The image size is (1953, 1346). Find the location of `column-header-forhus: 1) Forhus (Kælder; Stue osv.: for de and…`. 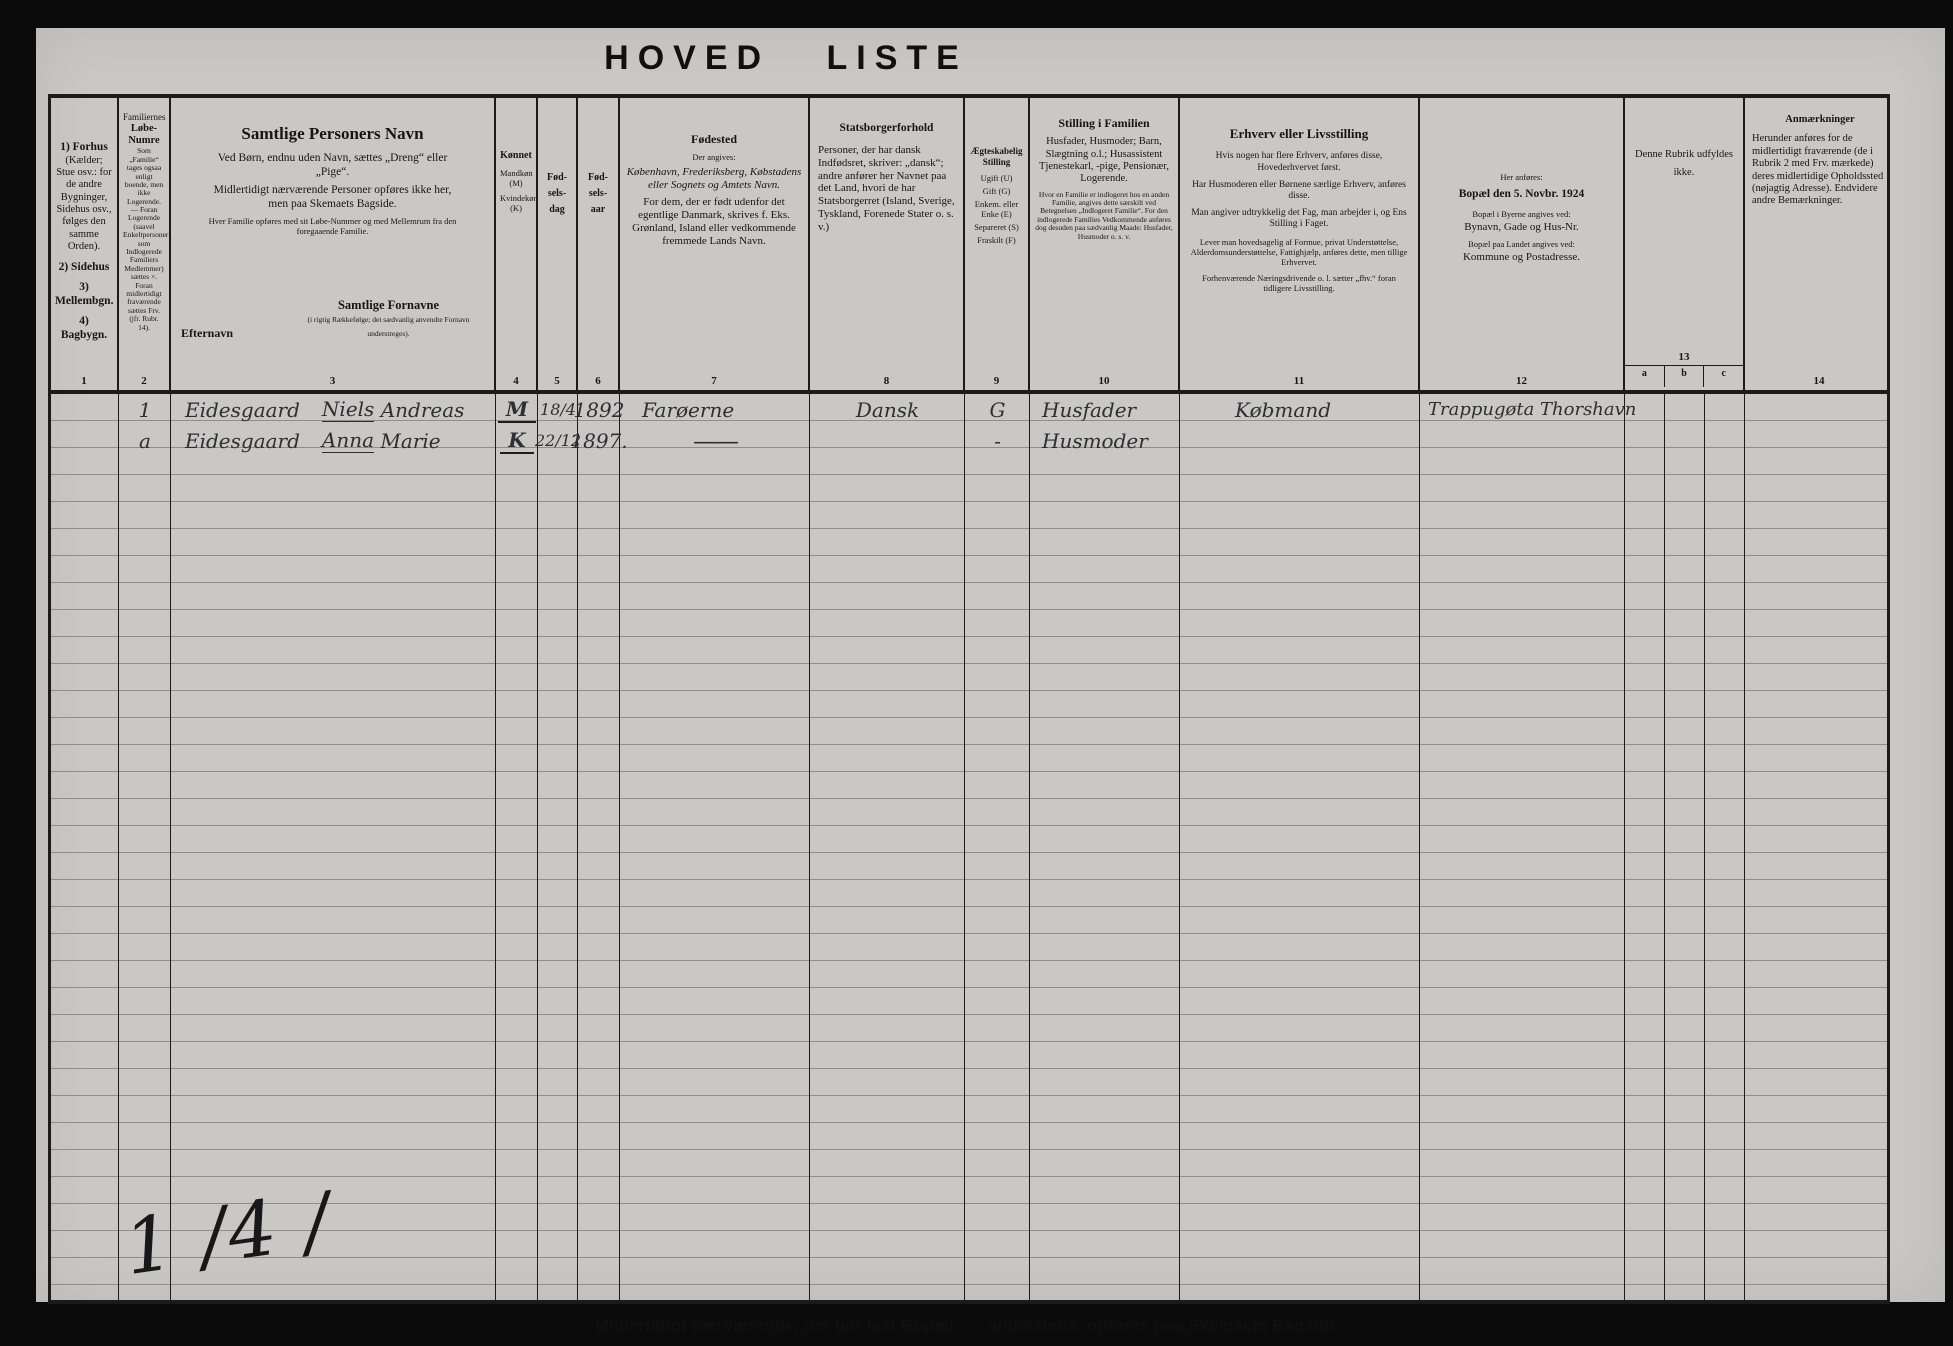

column-header-forhus: 1) Forhus (Kælder; Stue osv.: for de and… is located at coordinates (85, 223).